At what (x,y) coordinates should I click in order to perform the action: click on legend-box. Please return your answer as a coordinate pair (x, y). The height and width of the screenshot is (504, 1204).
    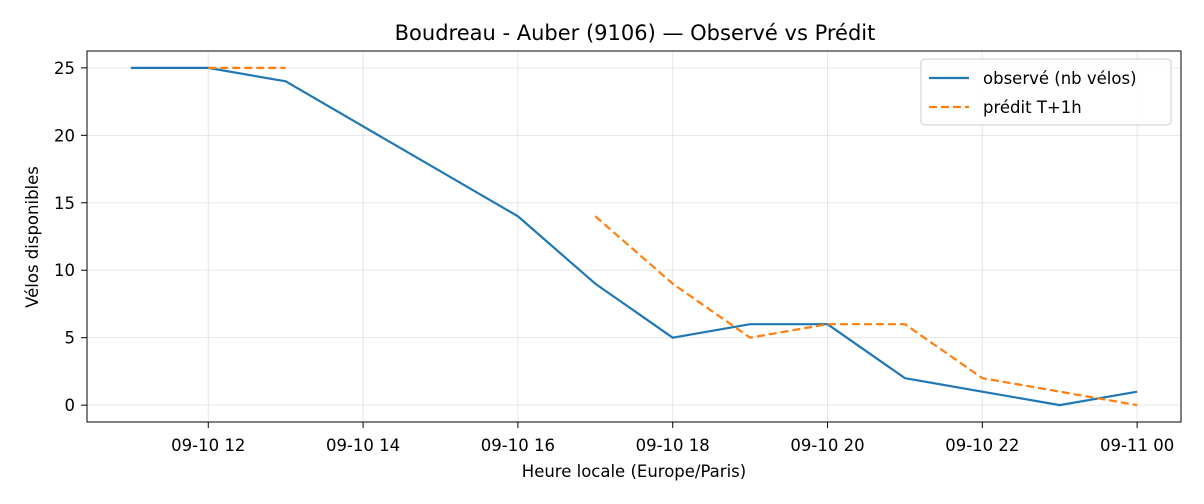
    Looking at the image, I should click on (1046, 92).